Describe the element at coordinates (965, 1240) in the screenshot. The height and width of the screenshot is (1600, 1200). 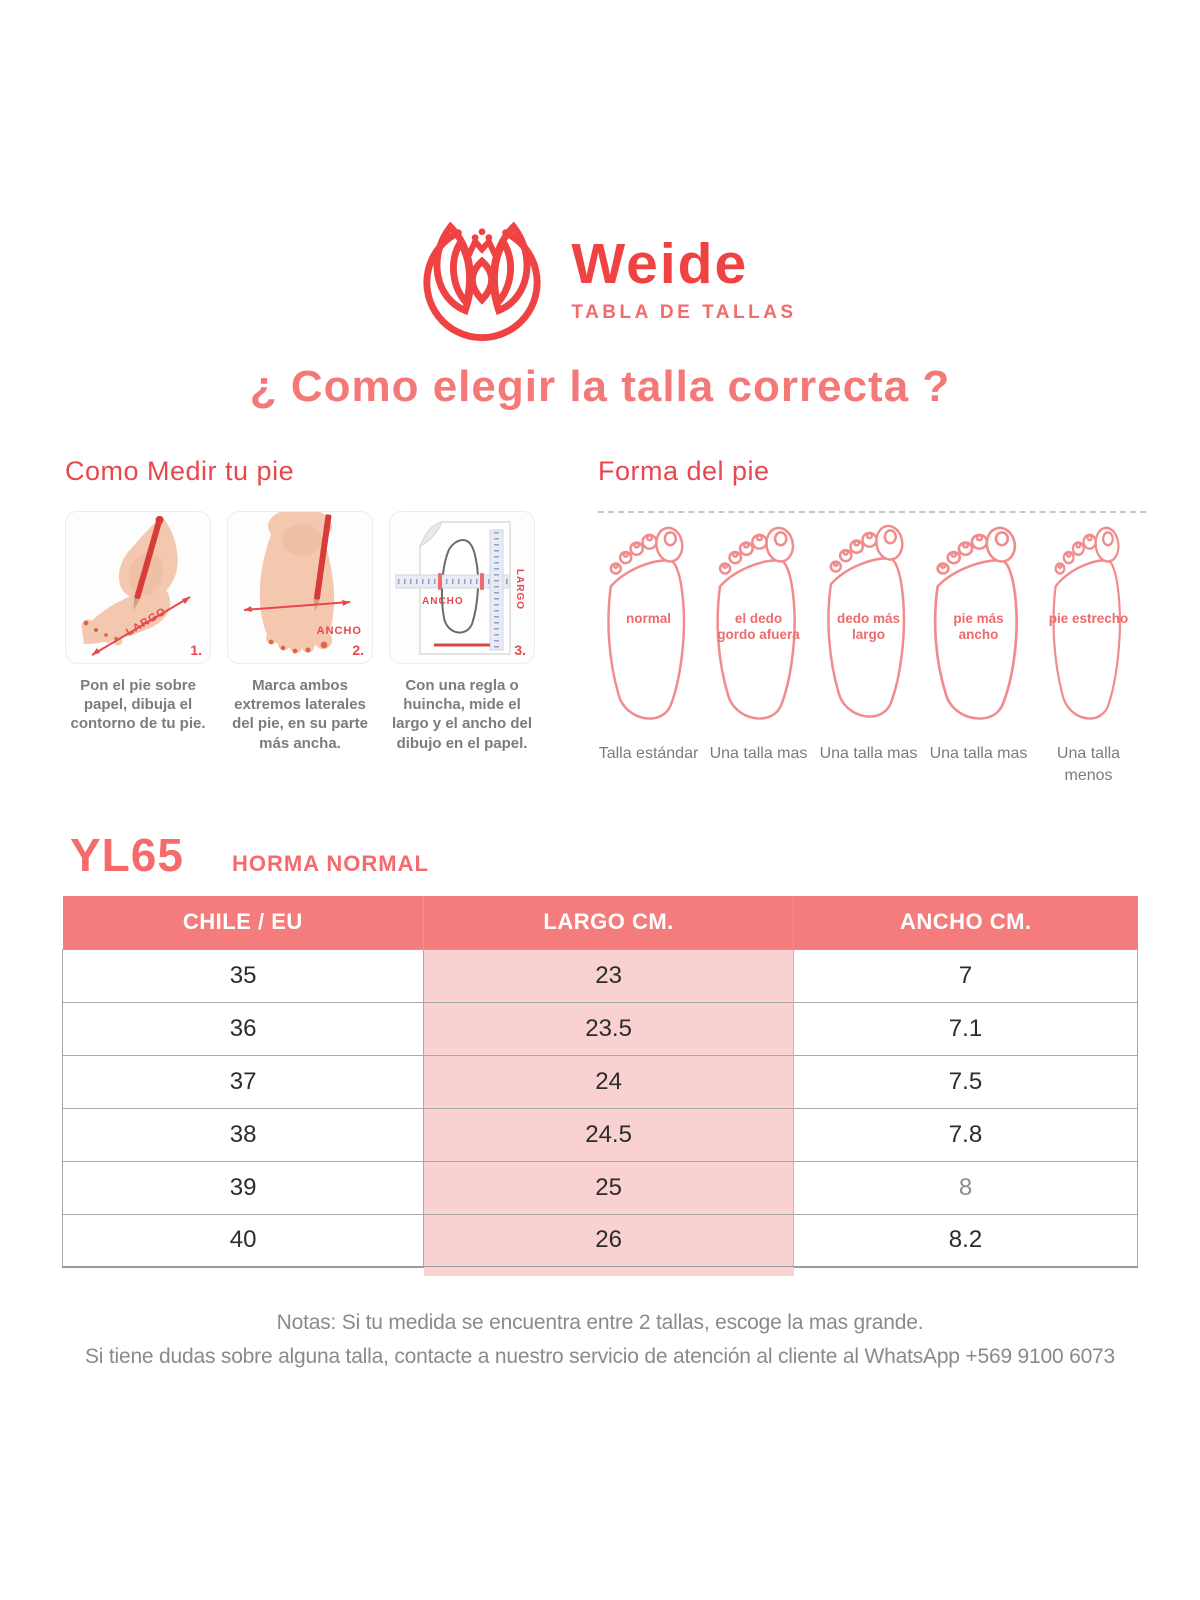
I see `cell-ancho: 8.2` at that location.